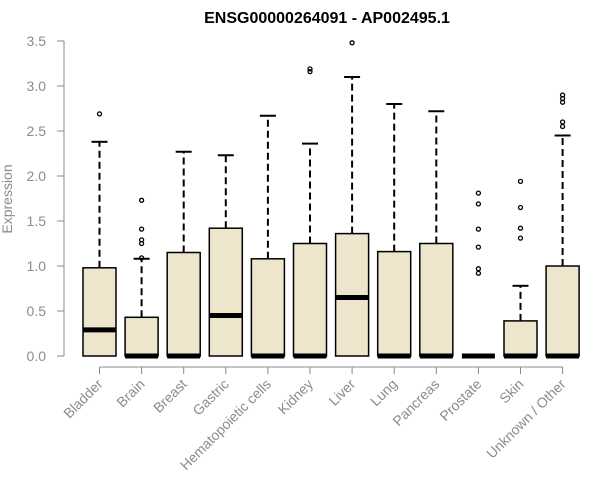 This screenshot has width=600, height=500. What do you see at coordinates (310, 212) in the screenshot?
I see `box-kidney` at bounding box center [310, 212].